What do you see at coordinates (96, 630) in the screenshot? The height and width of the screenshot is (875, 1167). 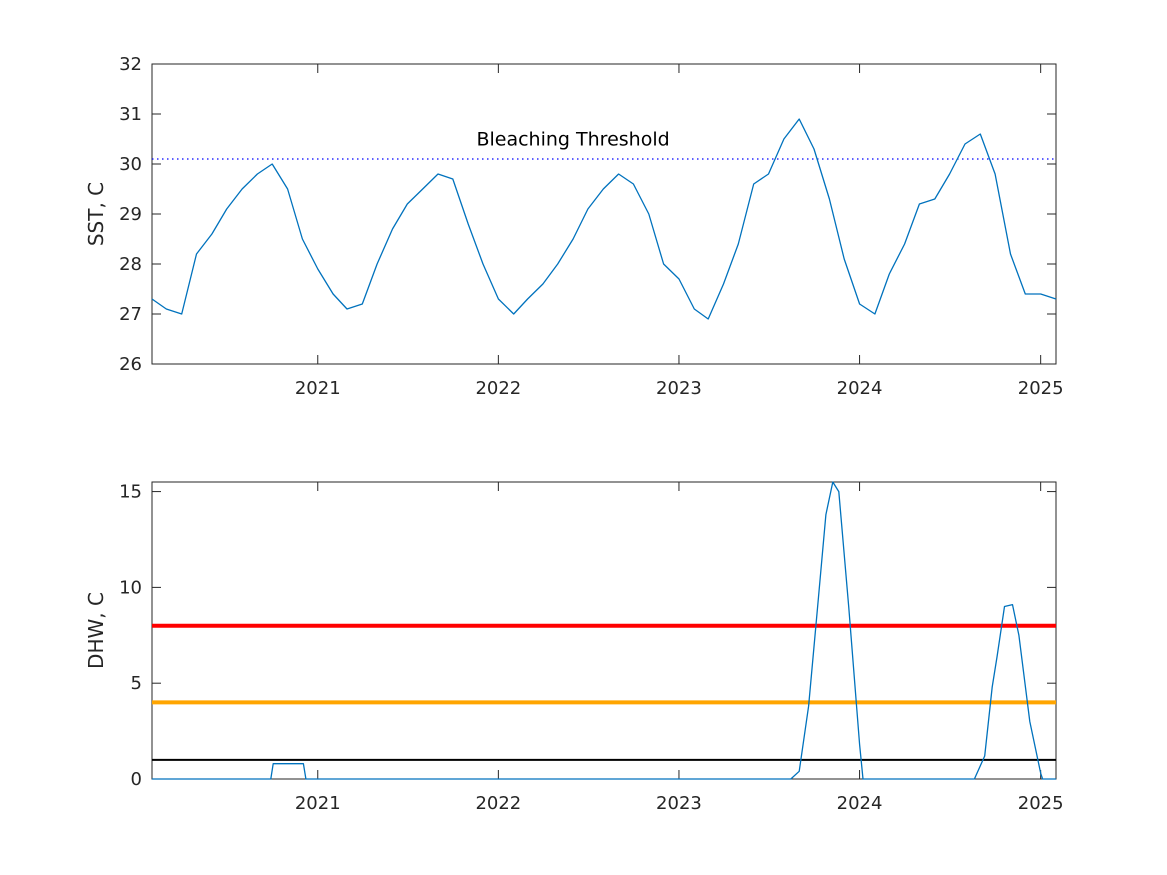 I see `dhw-y-axis-label: DHW, C` at bounding box center [96, 630].